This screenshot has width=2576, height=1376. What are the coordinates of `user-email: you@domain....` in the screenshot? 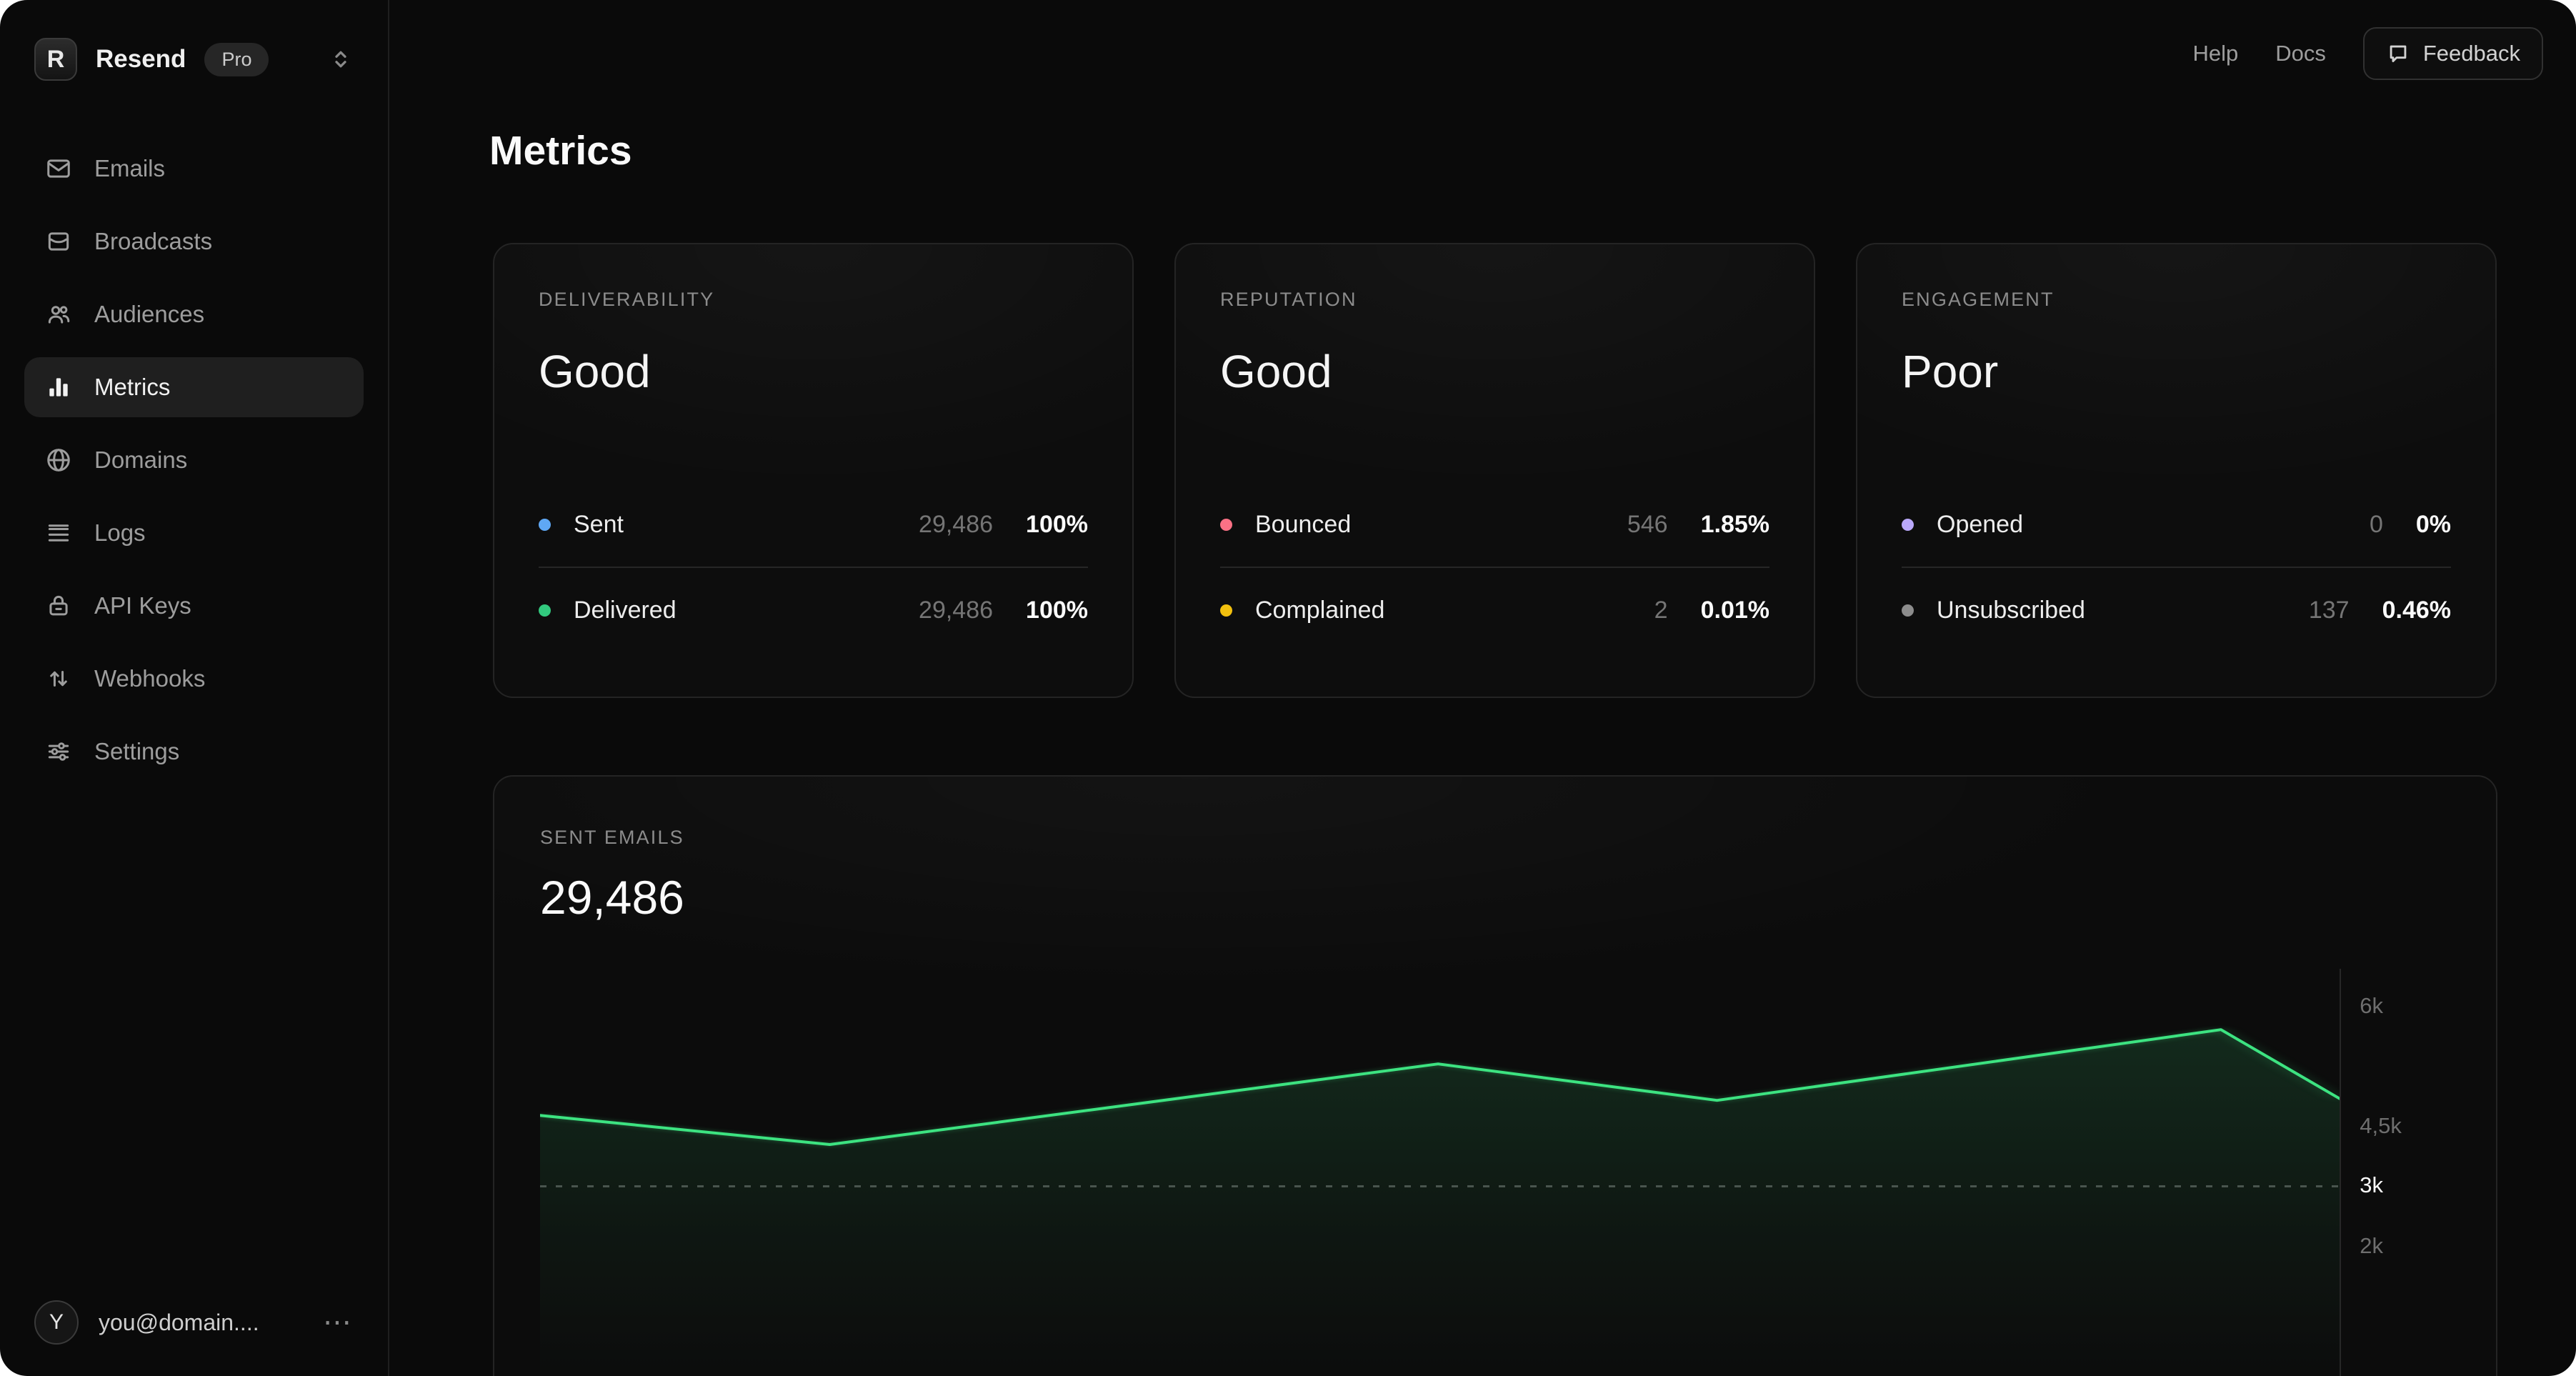 It's located at (179, 1322).